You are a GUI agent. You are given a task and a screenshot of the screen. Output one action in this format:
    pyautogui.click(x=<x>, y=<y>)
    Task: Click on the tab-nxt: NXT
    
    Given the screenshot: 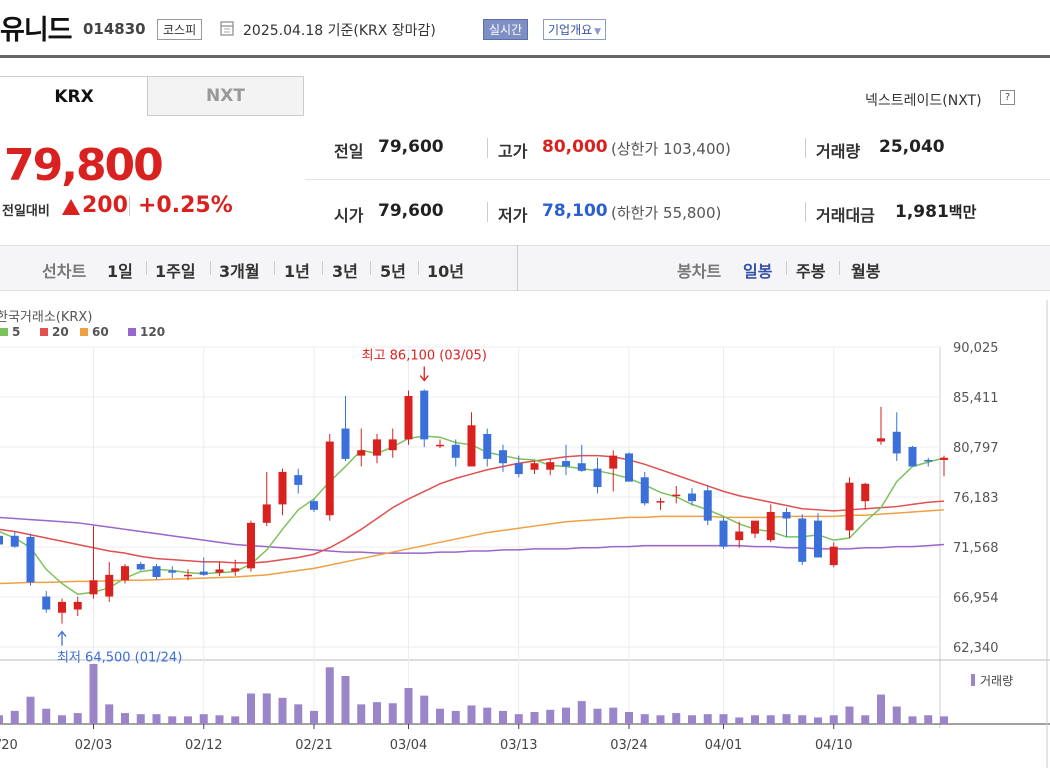 What is the action you would take?
    pyautogui.click(x=225, y=96)
    